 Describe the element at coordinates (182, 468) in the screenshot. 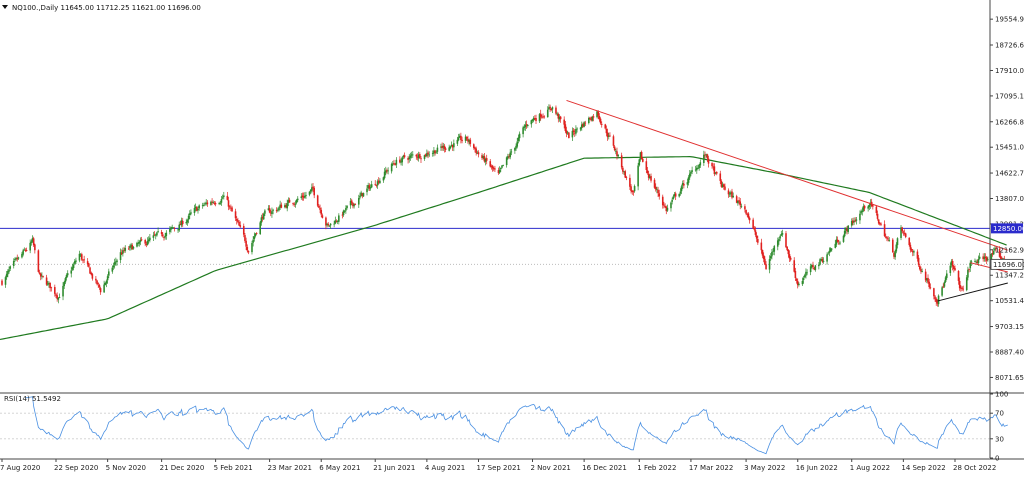

I see `time-tick-label: 21 Dec 2020` at that location.